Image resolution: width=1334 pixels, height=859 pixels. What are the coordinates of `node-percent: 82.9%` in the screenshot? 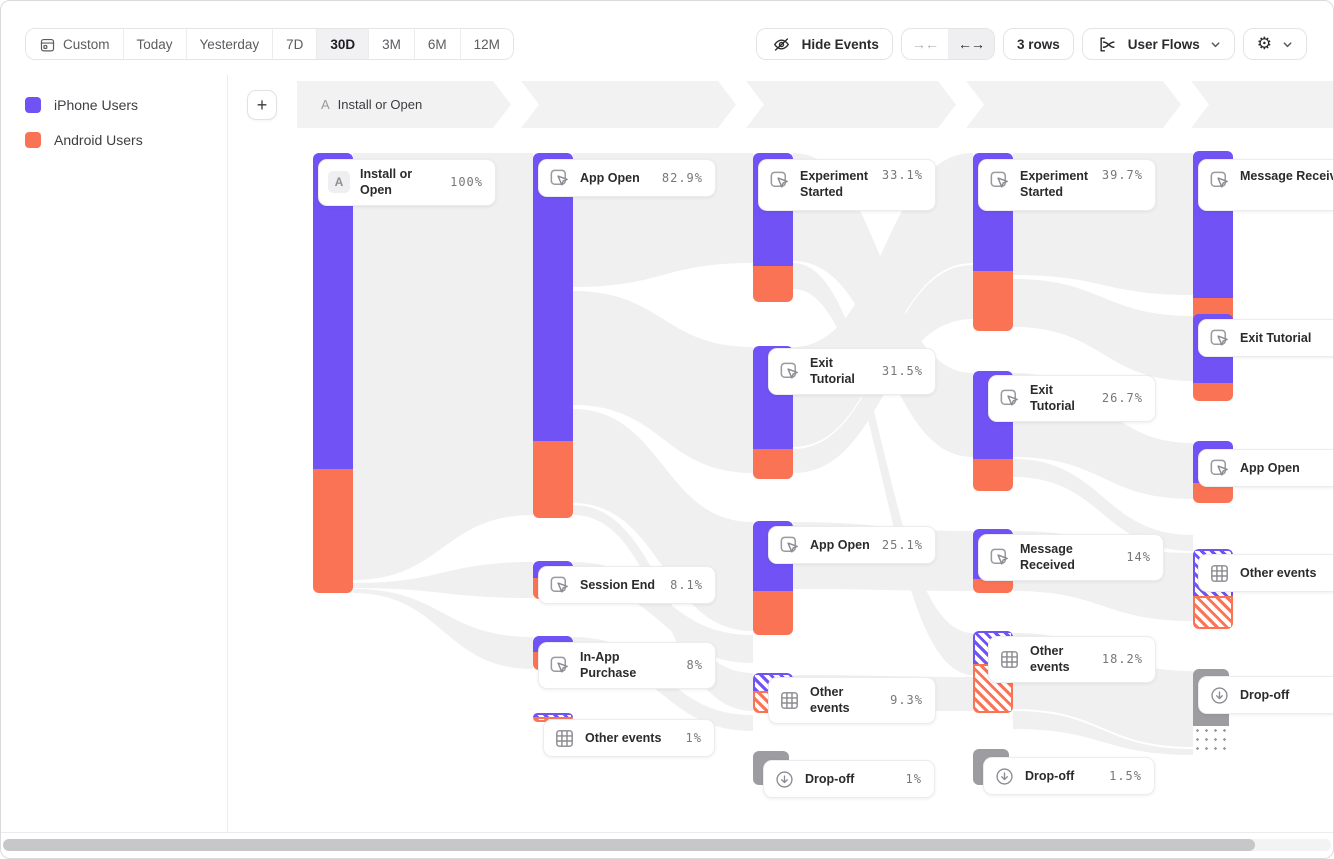 It's located at (682, 178).